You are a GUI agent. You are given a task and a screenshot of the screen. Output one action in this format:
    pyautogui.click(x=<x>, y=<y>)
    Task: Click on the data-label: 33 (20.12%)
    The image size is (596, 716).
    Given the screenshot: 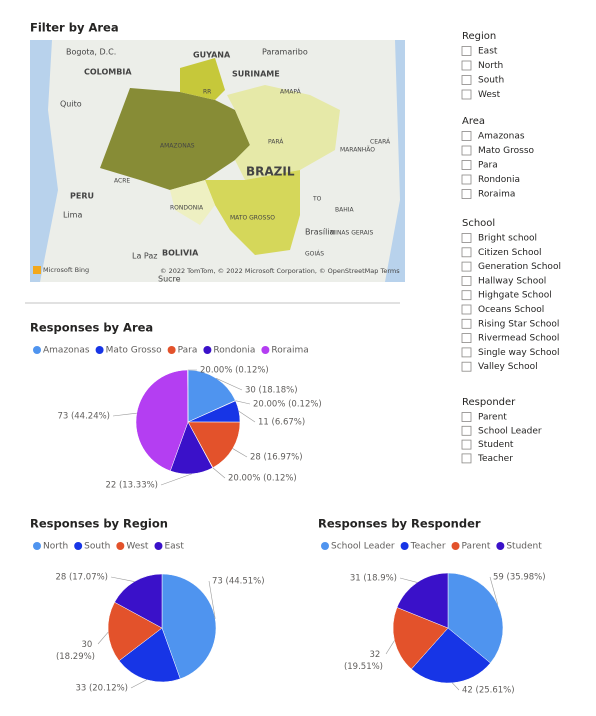 What is the action you would take?
    pyautogui.click(x=101, y=689)
    